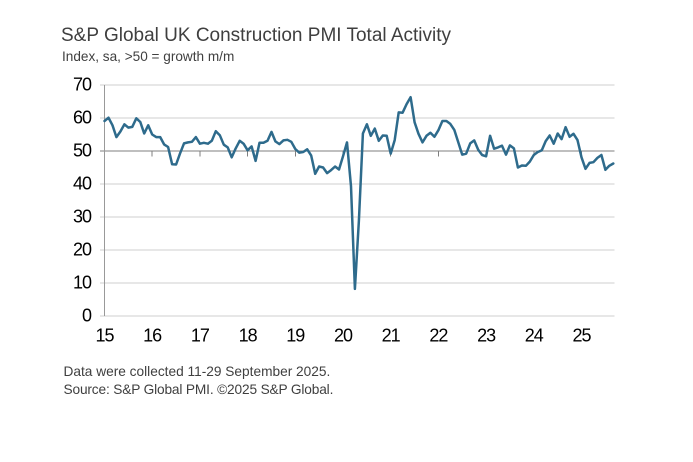 The height and width of the screenshot is (462, 693). What do you see at coordinates (391, 336) in the screenshot?
I see `svg-text: 21` at bounding box center [391, 336].